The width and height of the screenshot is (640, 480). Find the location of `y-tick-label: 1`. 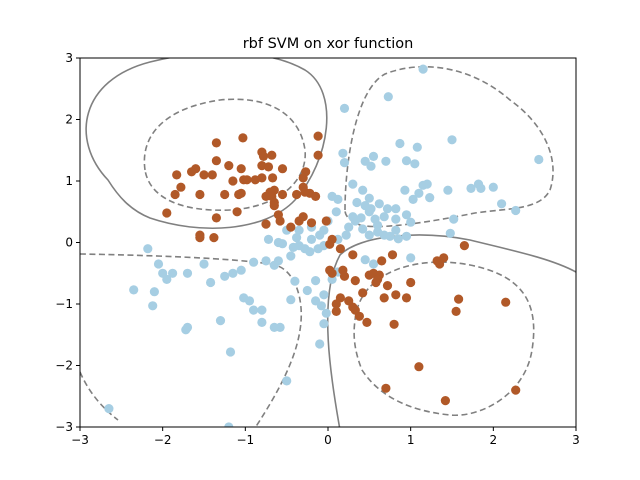

y-tick-label: 1 is located at coordinates (69, 181).